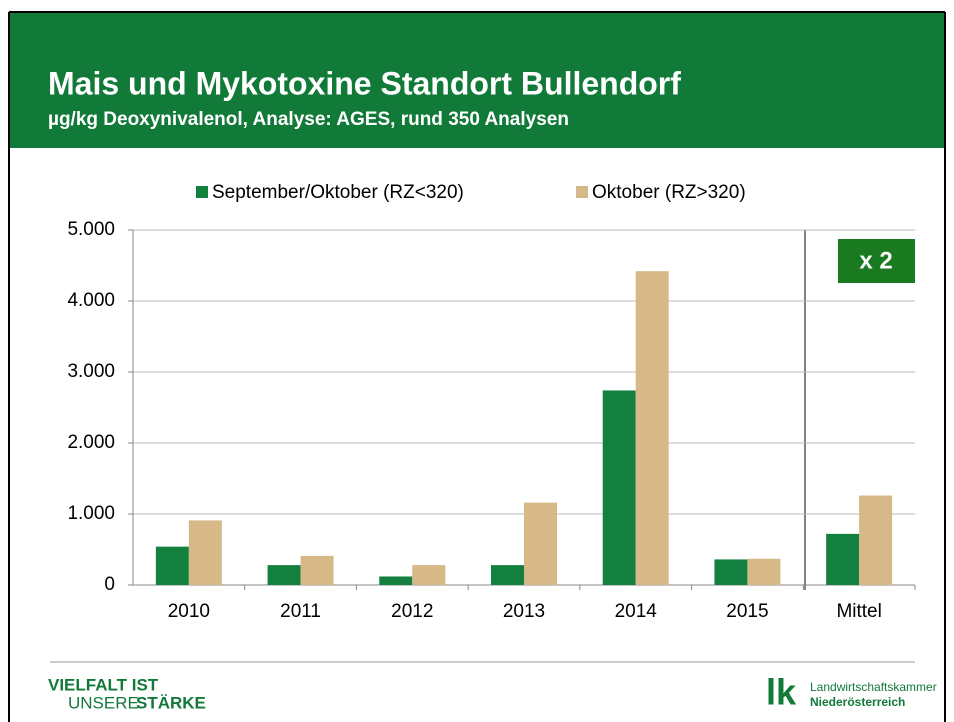 This screenshot has width=954, height=722. I want to click on x-tick-label: 2015, so click(747, 611).